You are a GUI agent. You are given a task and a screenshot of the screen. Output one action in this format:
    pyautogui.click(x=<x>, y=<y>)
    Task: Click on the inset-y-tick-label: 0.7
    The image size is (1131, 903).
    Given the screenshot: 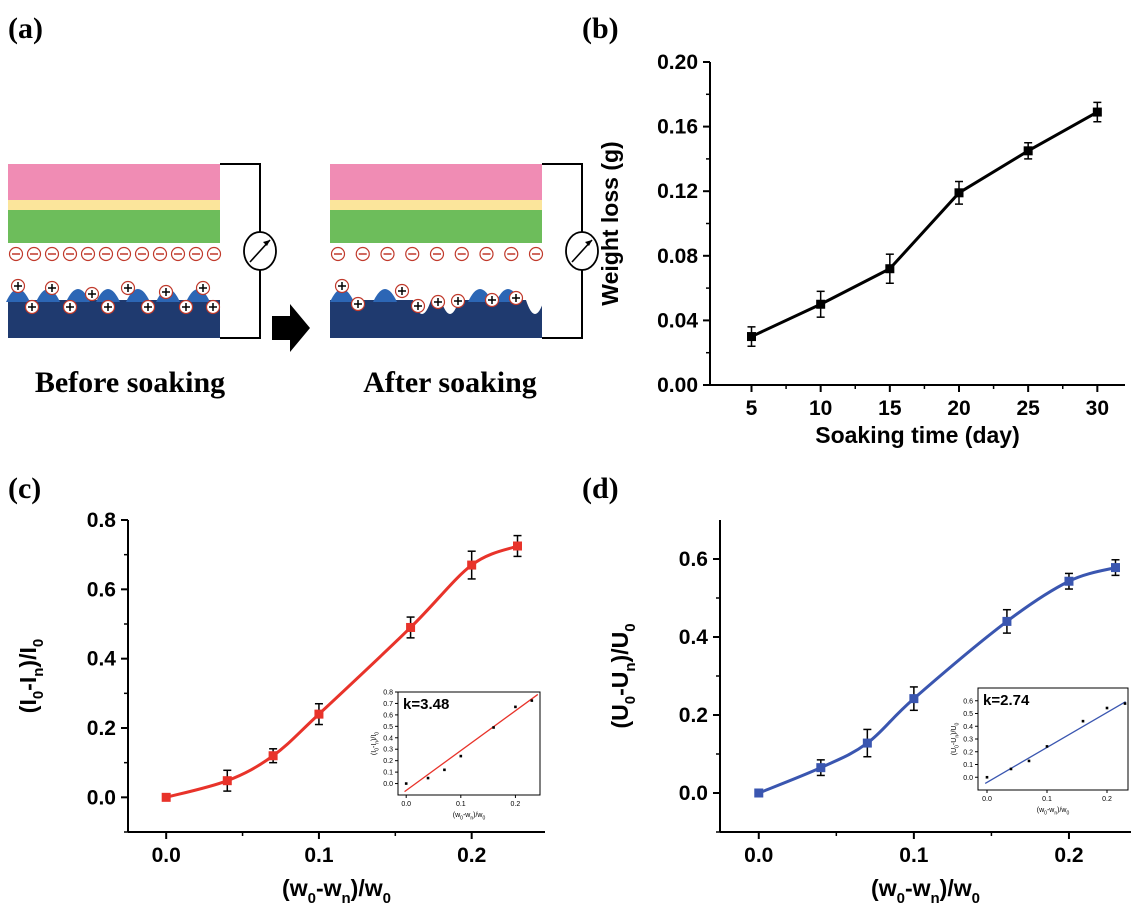 What is the action you would take?
    pyautogui.click(x=388, y=704)
    